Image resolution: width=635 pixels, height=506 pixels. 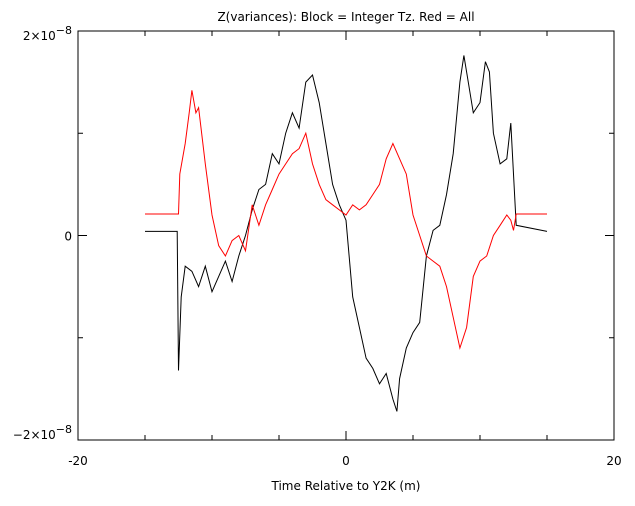 I want to click on y-tick-label: −2×10⁻⁸, so click(x=42, y=432).